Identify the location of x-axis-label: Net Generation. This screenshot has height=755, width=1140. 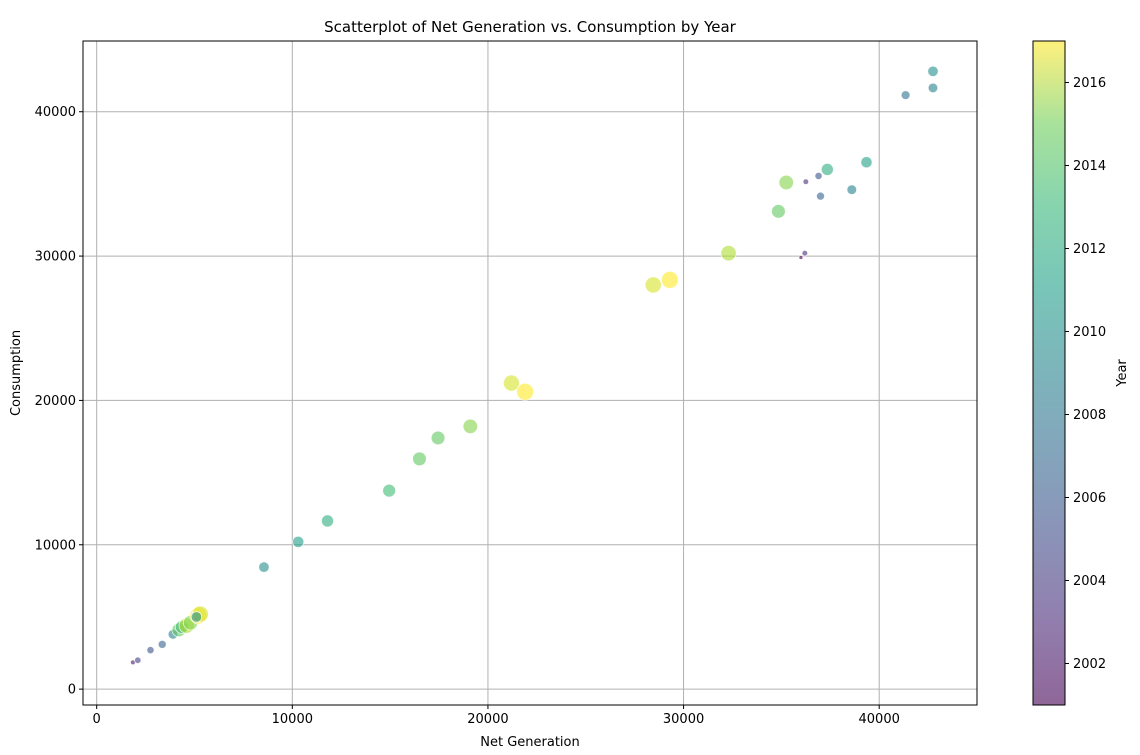
(529, 742).